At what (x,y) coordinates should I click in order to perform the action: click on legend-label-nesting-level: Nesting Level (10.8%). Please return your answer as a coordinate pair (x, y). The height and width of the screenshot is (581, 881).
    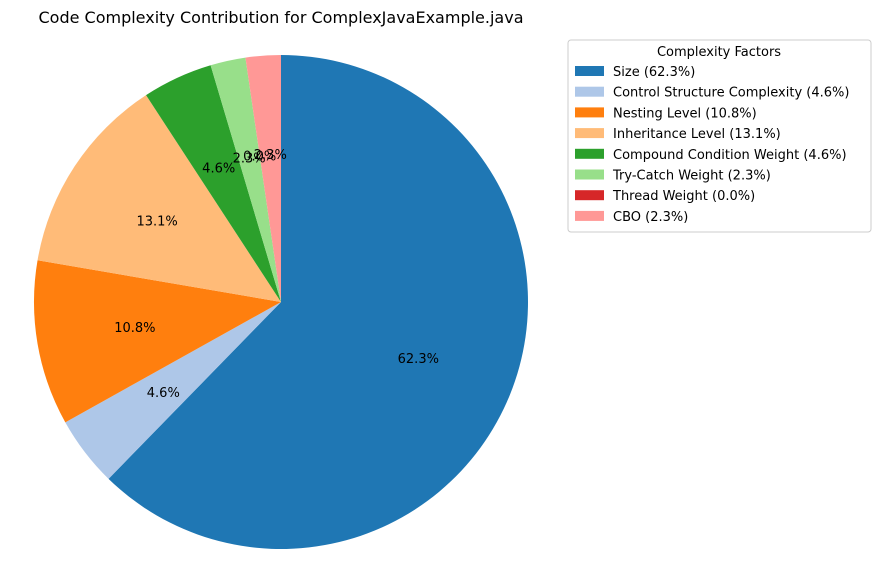
    Looking at the image, I should click on (685, 113).